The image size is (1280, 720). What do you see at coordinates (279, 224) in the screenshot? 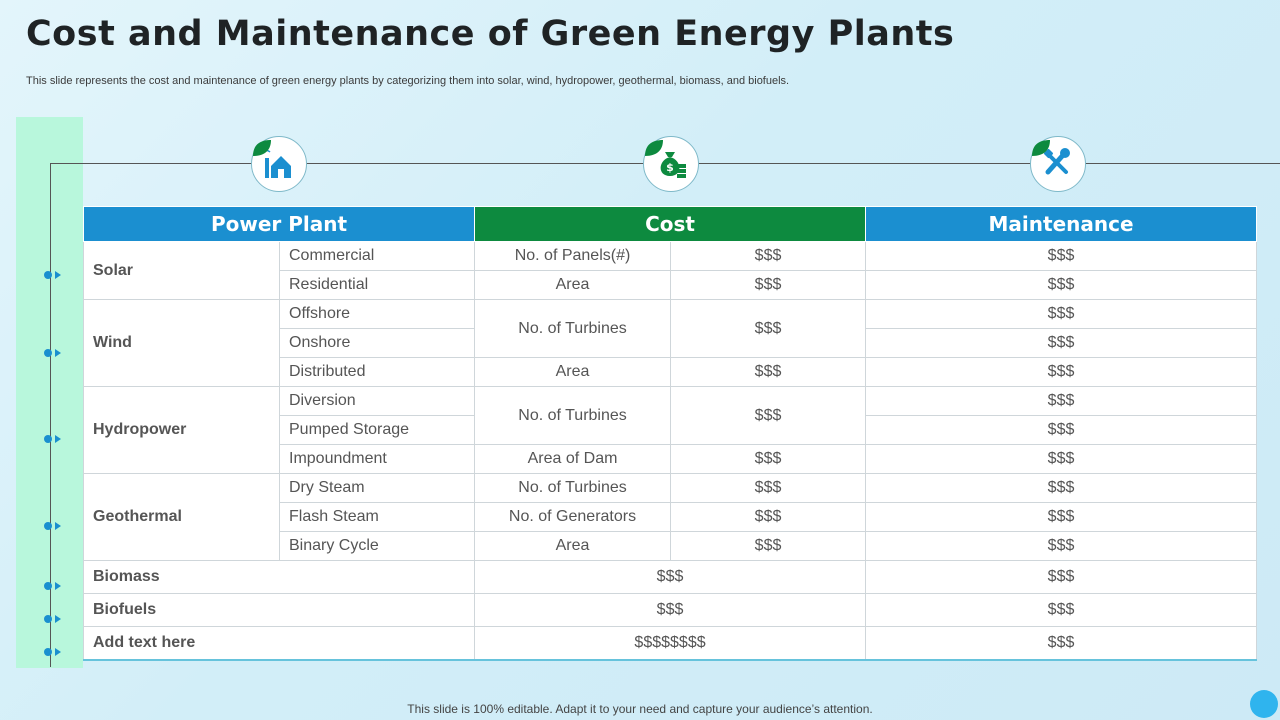
I see `header-power-plant: Power Plant` at bounding box center [279, 224].